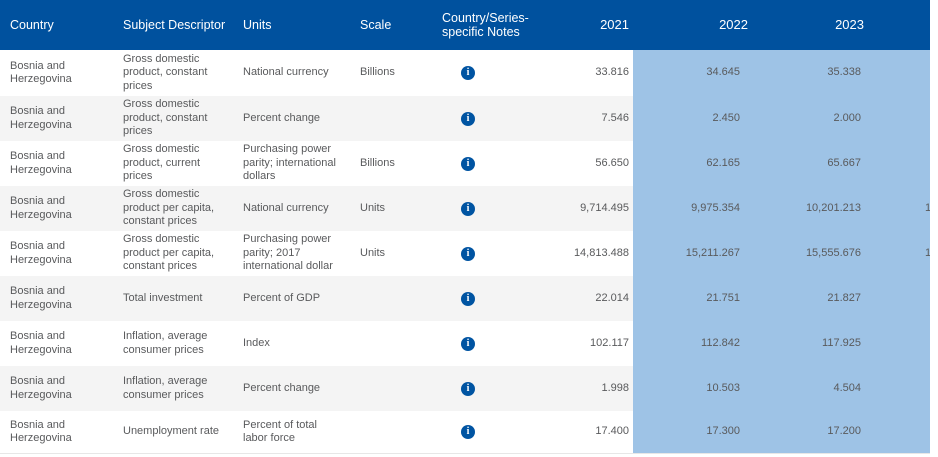 The height and width of the screenshot is (457, 938). What do you see at coordinates (162, 163) in the screenshot?
I see `subject-descriptor-cell: Gross domestic product, current prices` at bounding box center [162, 163].